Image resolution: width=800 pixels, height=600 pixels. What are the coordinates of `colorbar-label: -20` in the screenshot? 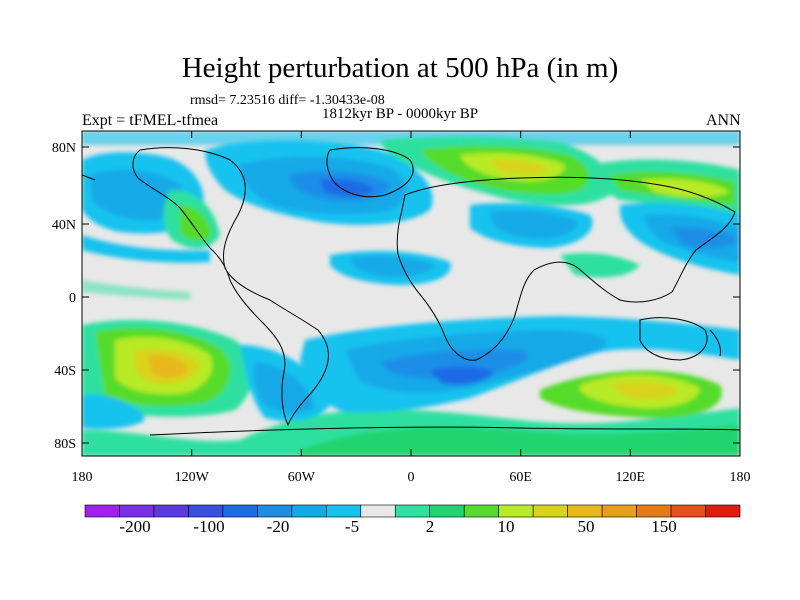 It's located at (278, 526).